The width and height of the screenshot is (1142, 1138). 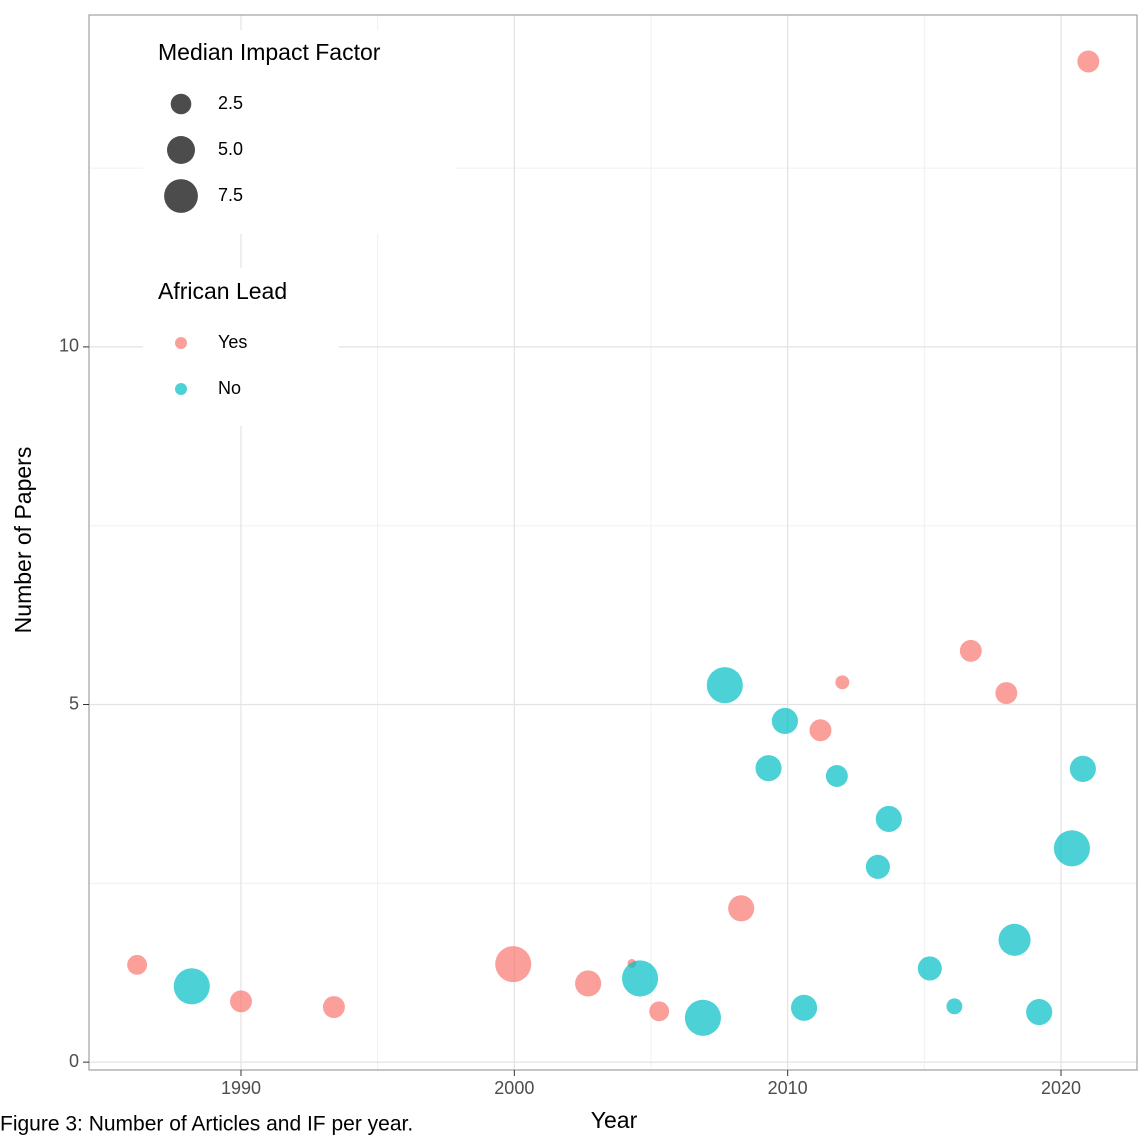 What do you see at coordinates (230, 103) in the screenshot?
I see `legend-label: 2.5` at bounding box center [230, 103].